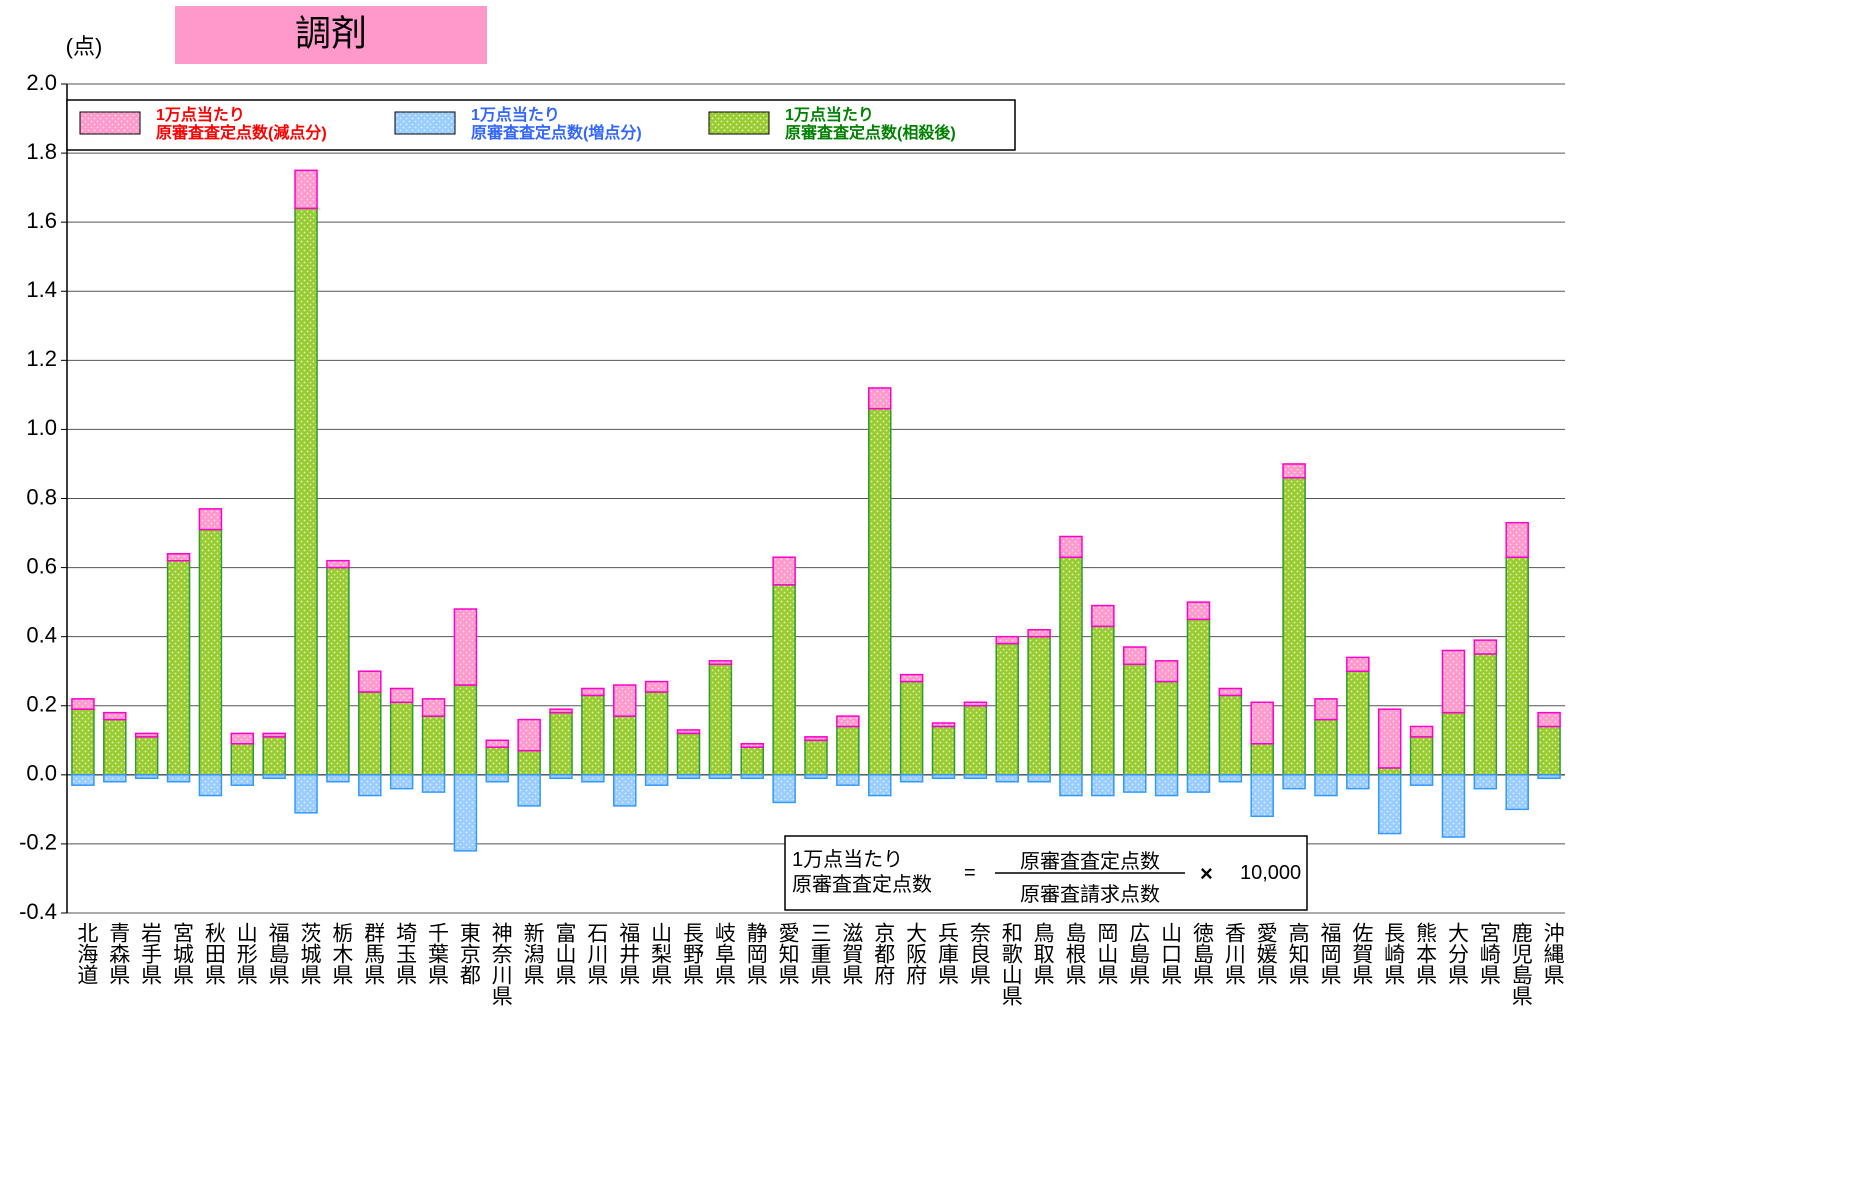  What do you see at coordinates (41, 496) in the screenshot?
I see `y-tick-label: 0.8` at bounding box center [41, 496].